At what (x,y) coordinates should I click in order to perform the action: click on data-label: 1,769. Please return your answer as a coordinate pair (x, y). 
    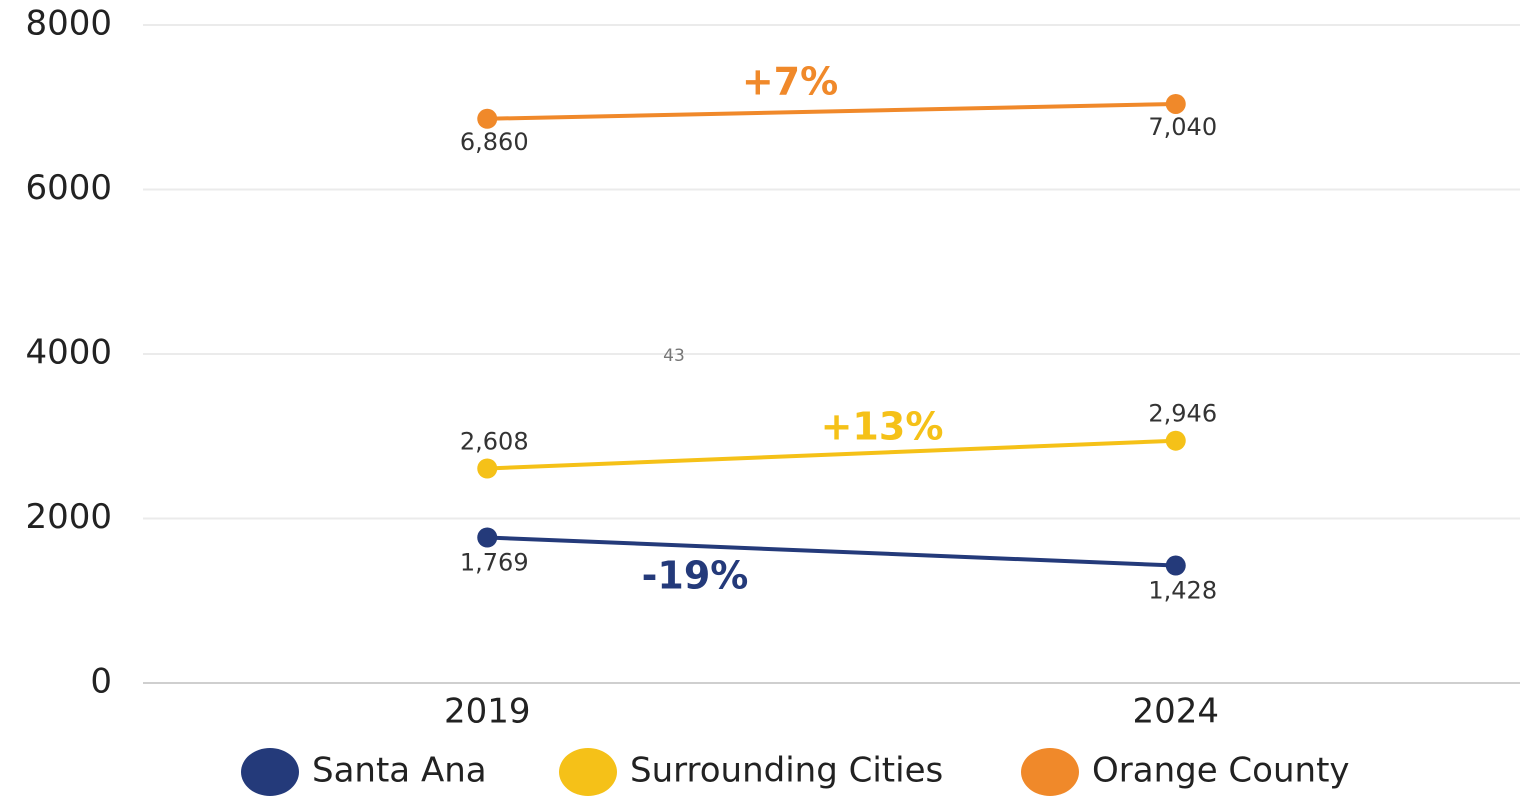
    Looking at the image, I should click on (494, 562).